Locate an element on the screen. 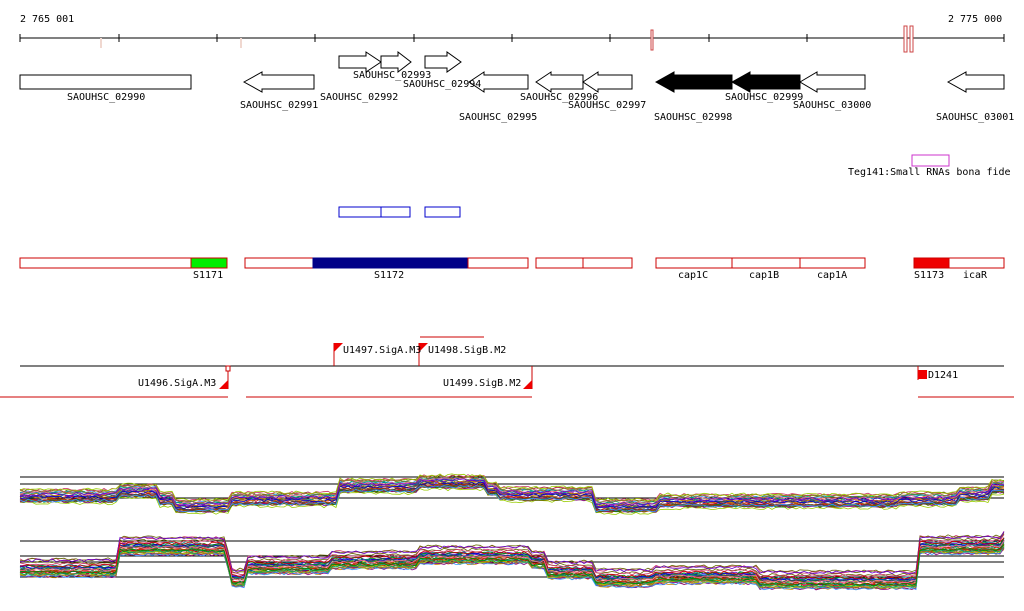  blue-feature-track is located at coordinates (399, 212).